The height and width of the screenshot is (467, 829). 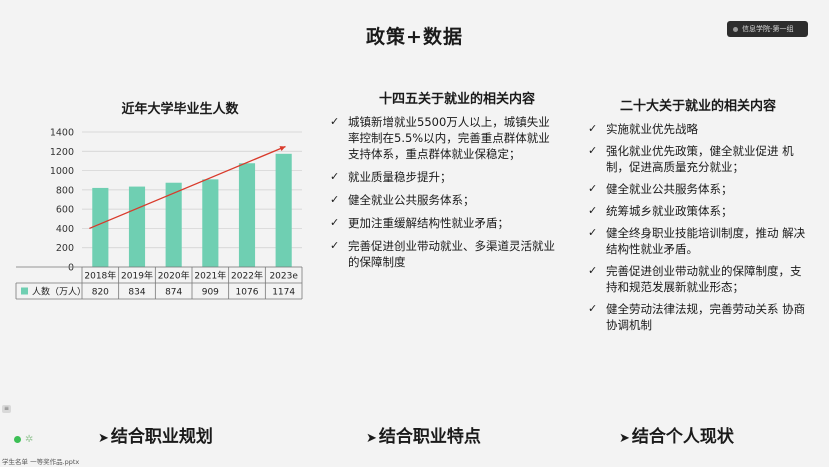 I want to click on career-planning-text: 结合职业规划, so click(x=161, y=437).